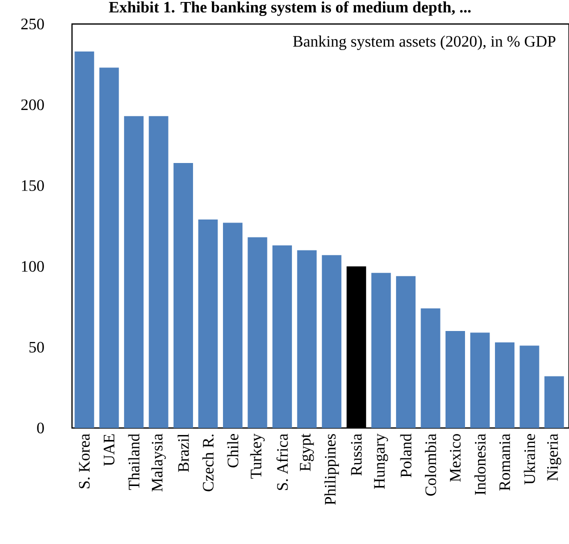 The width and height of the screenshot is (569, 544). I want to click on x-tick-label: Philippines, so click(331, 469).